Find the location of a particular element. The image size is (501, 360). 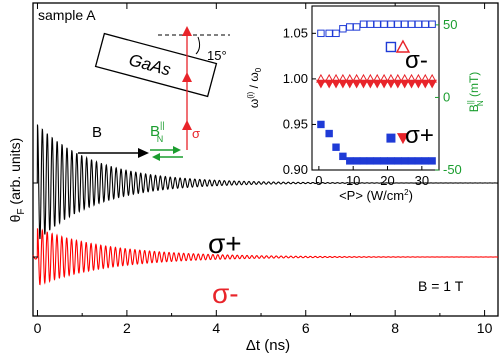

legend-marker-square-open is located at coordinates (391, 47).